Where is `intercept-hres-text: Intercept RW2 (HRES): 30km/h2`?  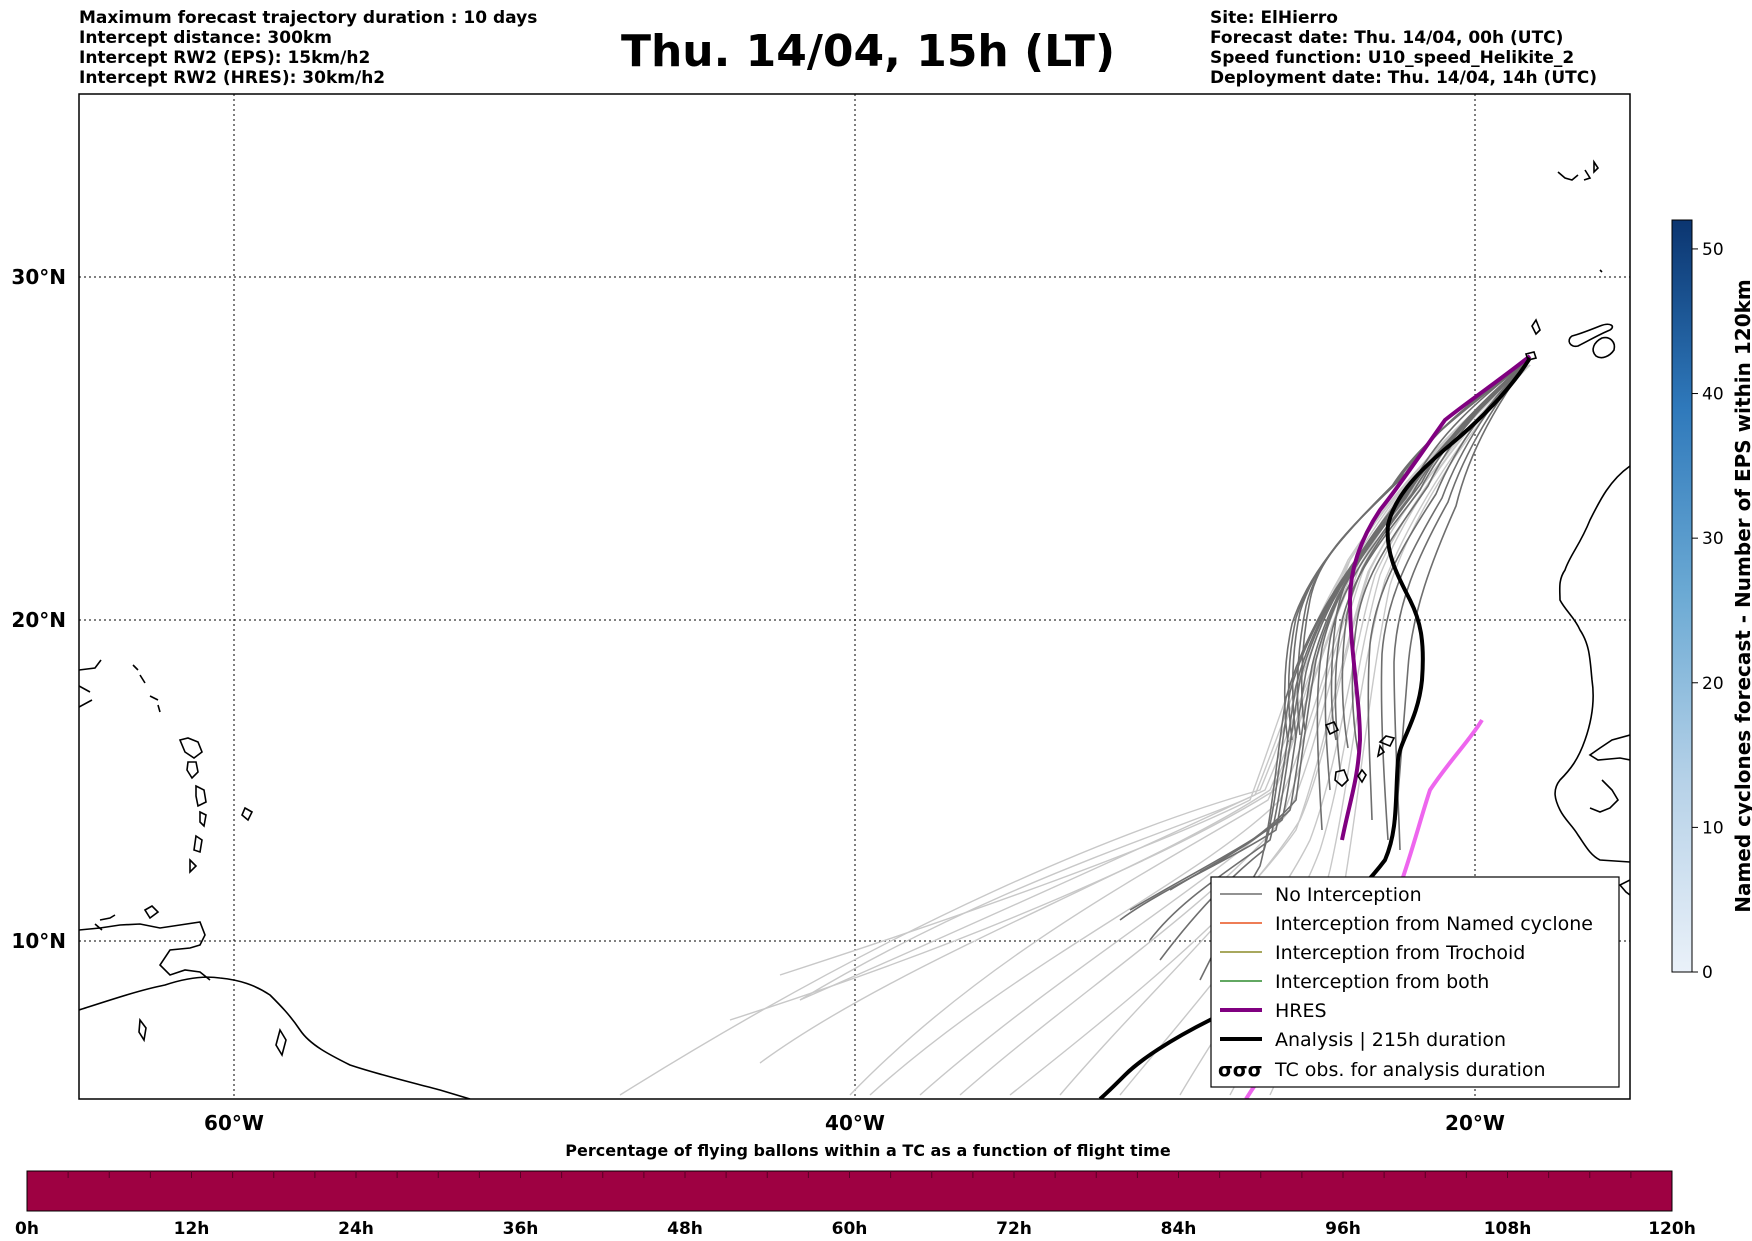
intercept-hres-text: Intercept RW2 (HRES): 30km/h2 is located at coordinates (232, 78).